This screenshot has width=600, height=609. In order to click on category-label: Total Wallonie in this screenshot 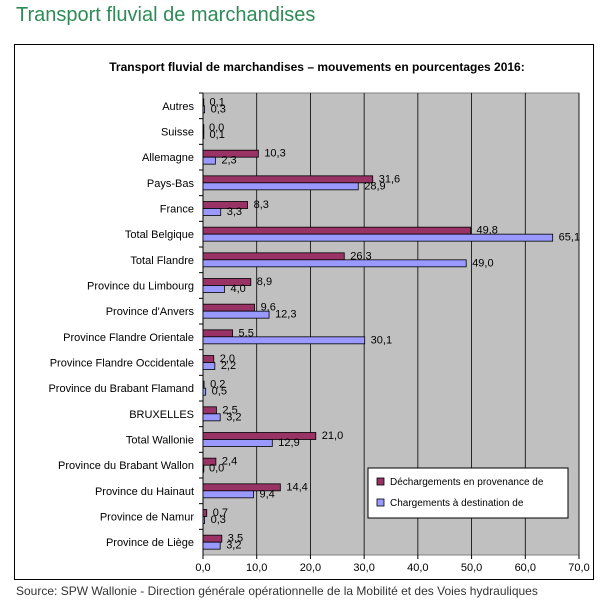, I will do `click(160, 441)`.